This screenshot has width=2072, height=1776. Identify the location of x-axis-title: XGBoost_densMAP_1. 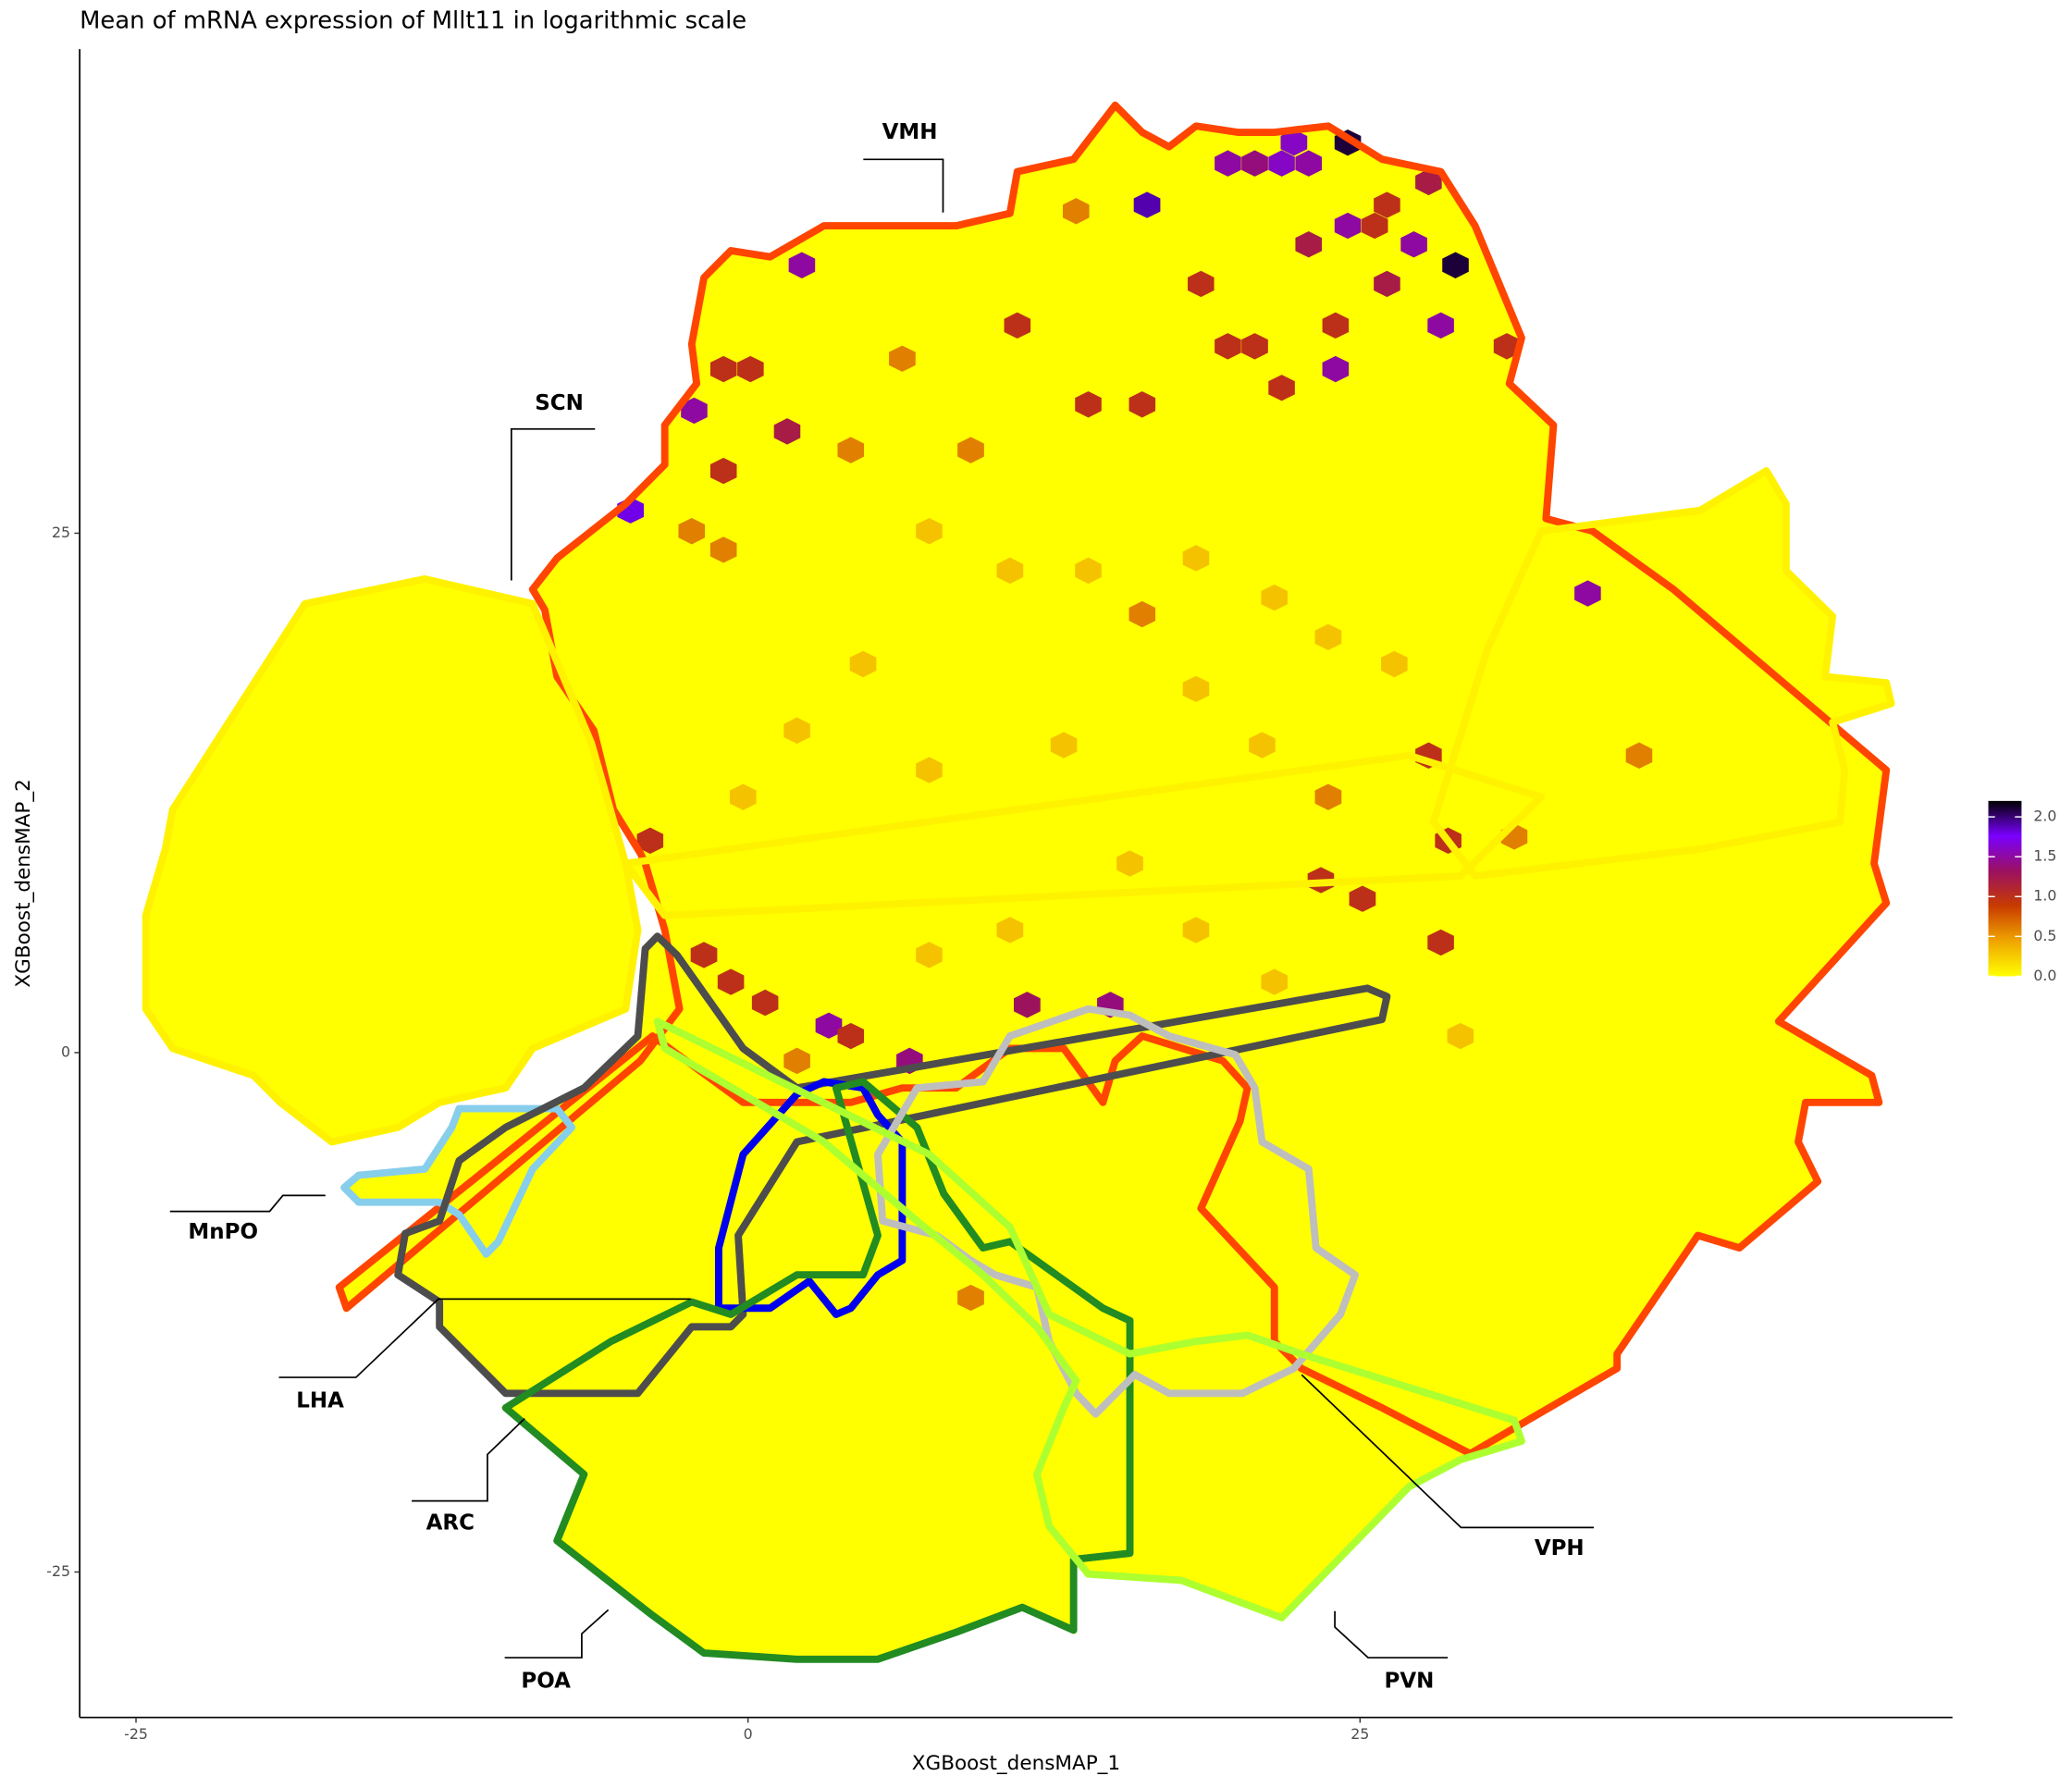
(1016, 1764).